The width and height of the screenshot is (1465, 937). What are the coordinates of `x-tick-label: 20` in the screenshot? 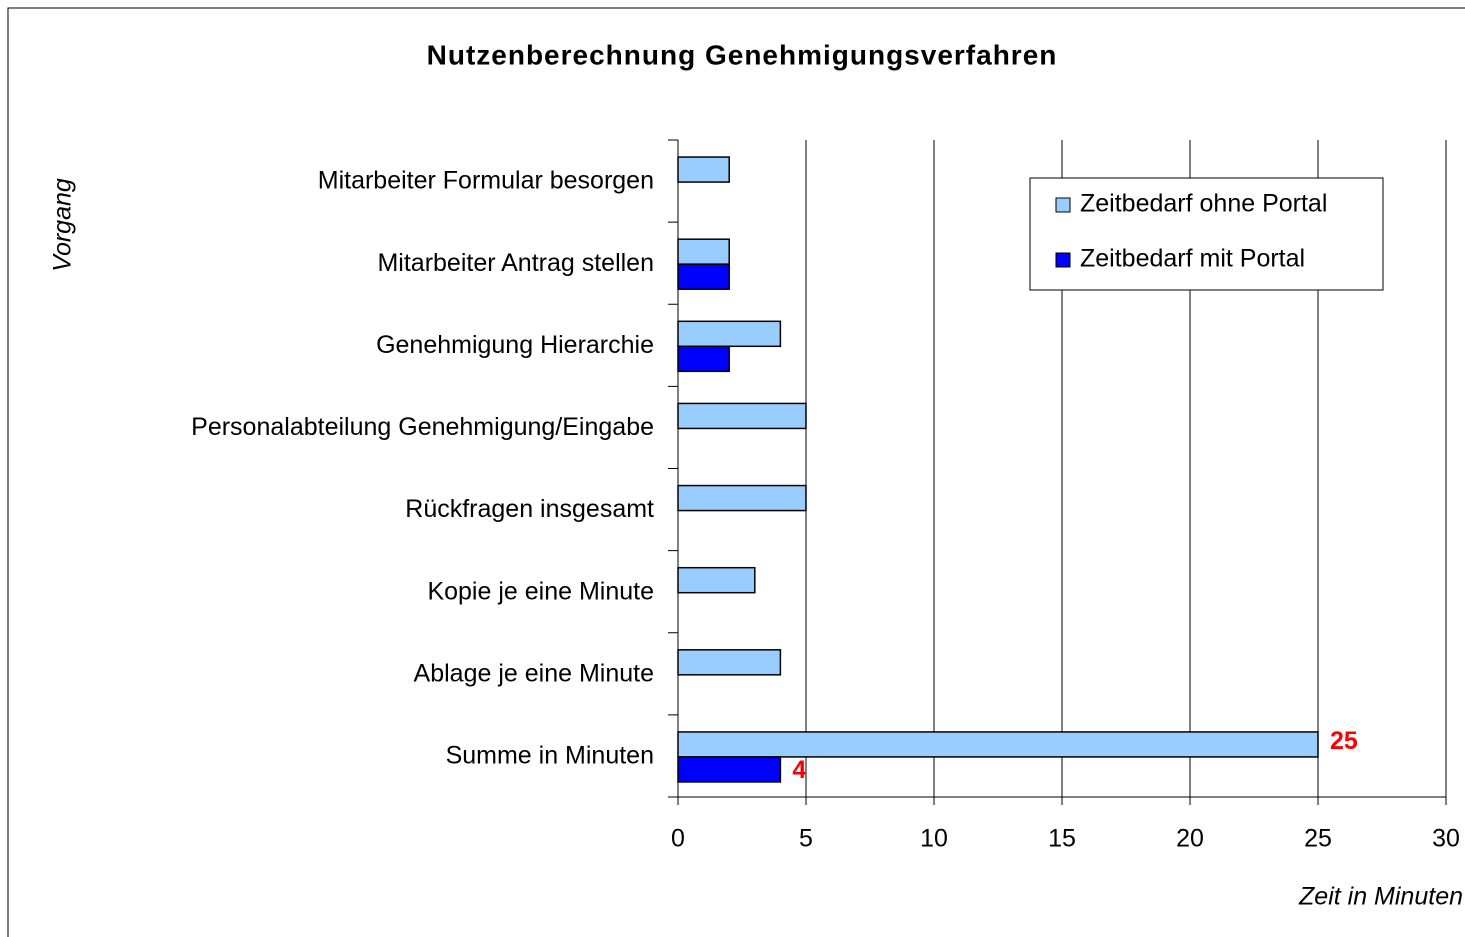 It's located at (1190, 839).